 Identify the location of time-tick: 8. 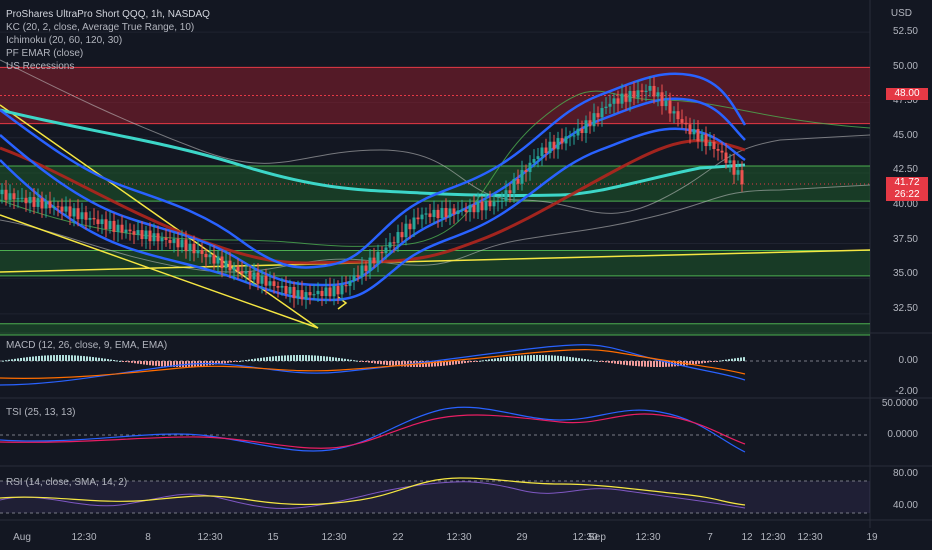
(148, 537).